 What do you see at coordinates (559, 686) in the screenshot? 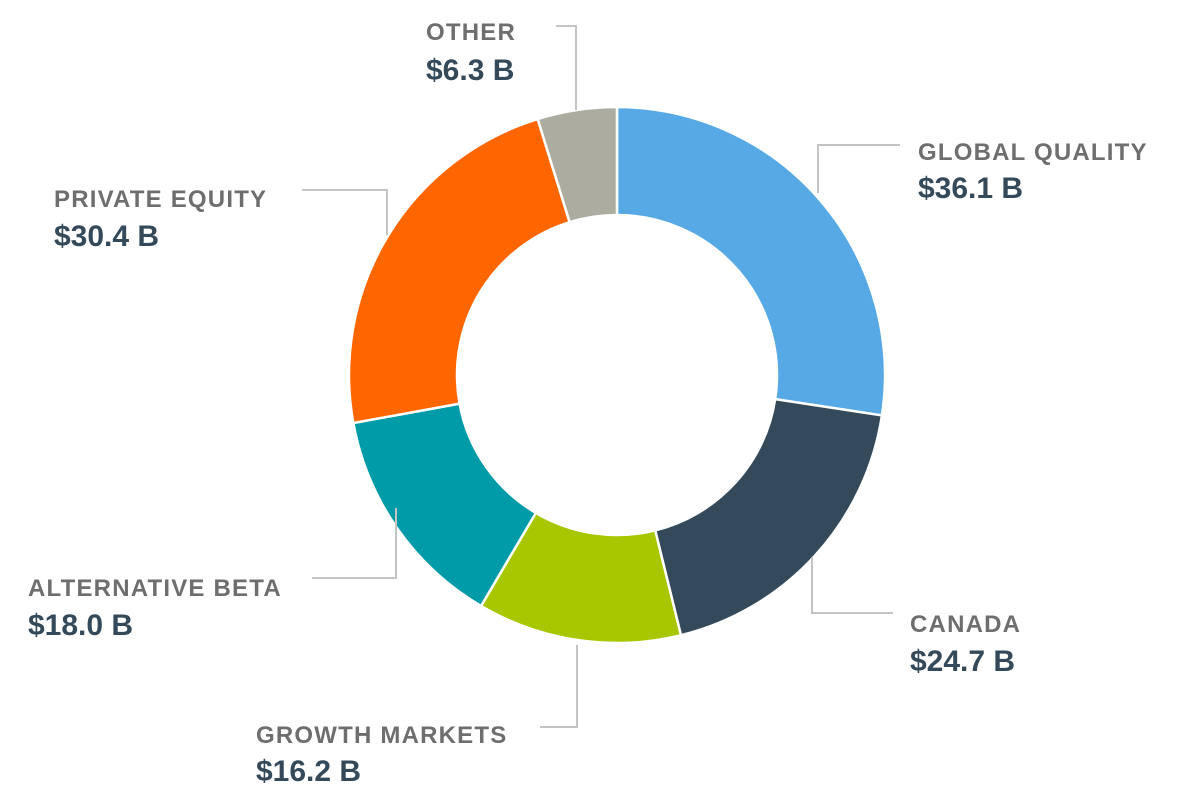
I see `leader-line-growth-markets` at bounding box center [559, 686].